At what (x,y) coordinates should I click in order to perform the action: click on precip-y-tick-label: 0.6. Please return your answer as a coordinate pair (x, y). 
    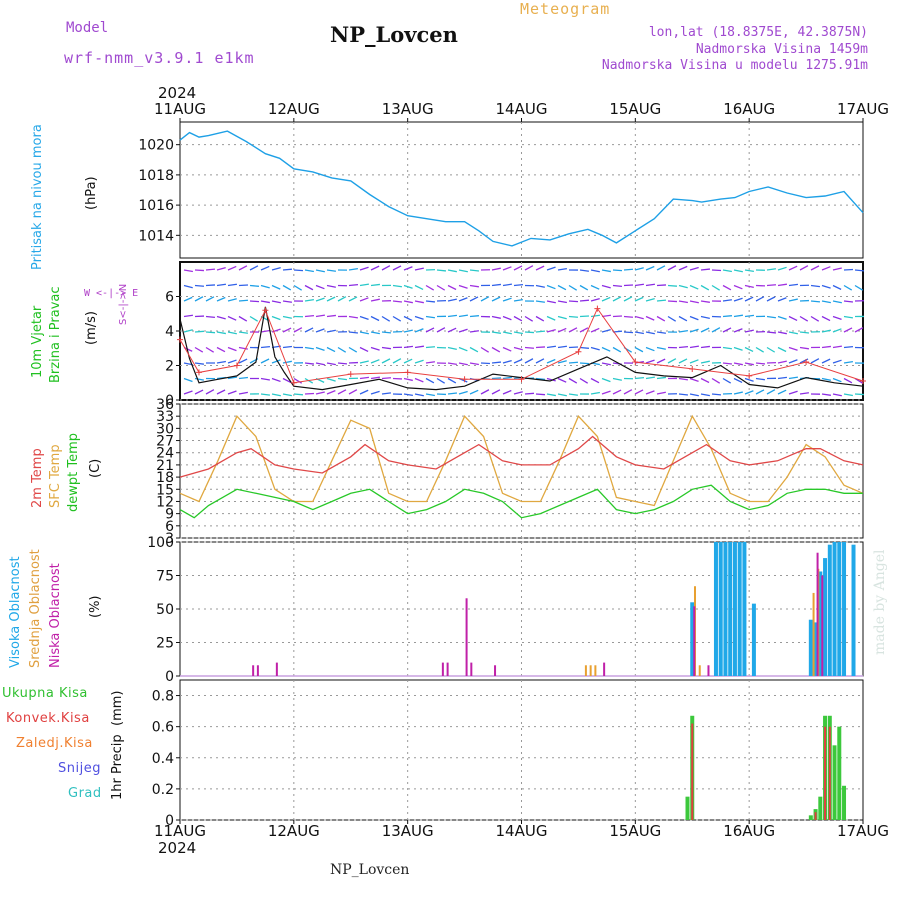
    Looking at the image, I should click on (163, 728).